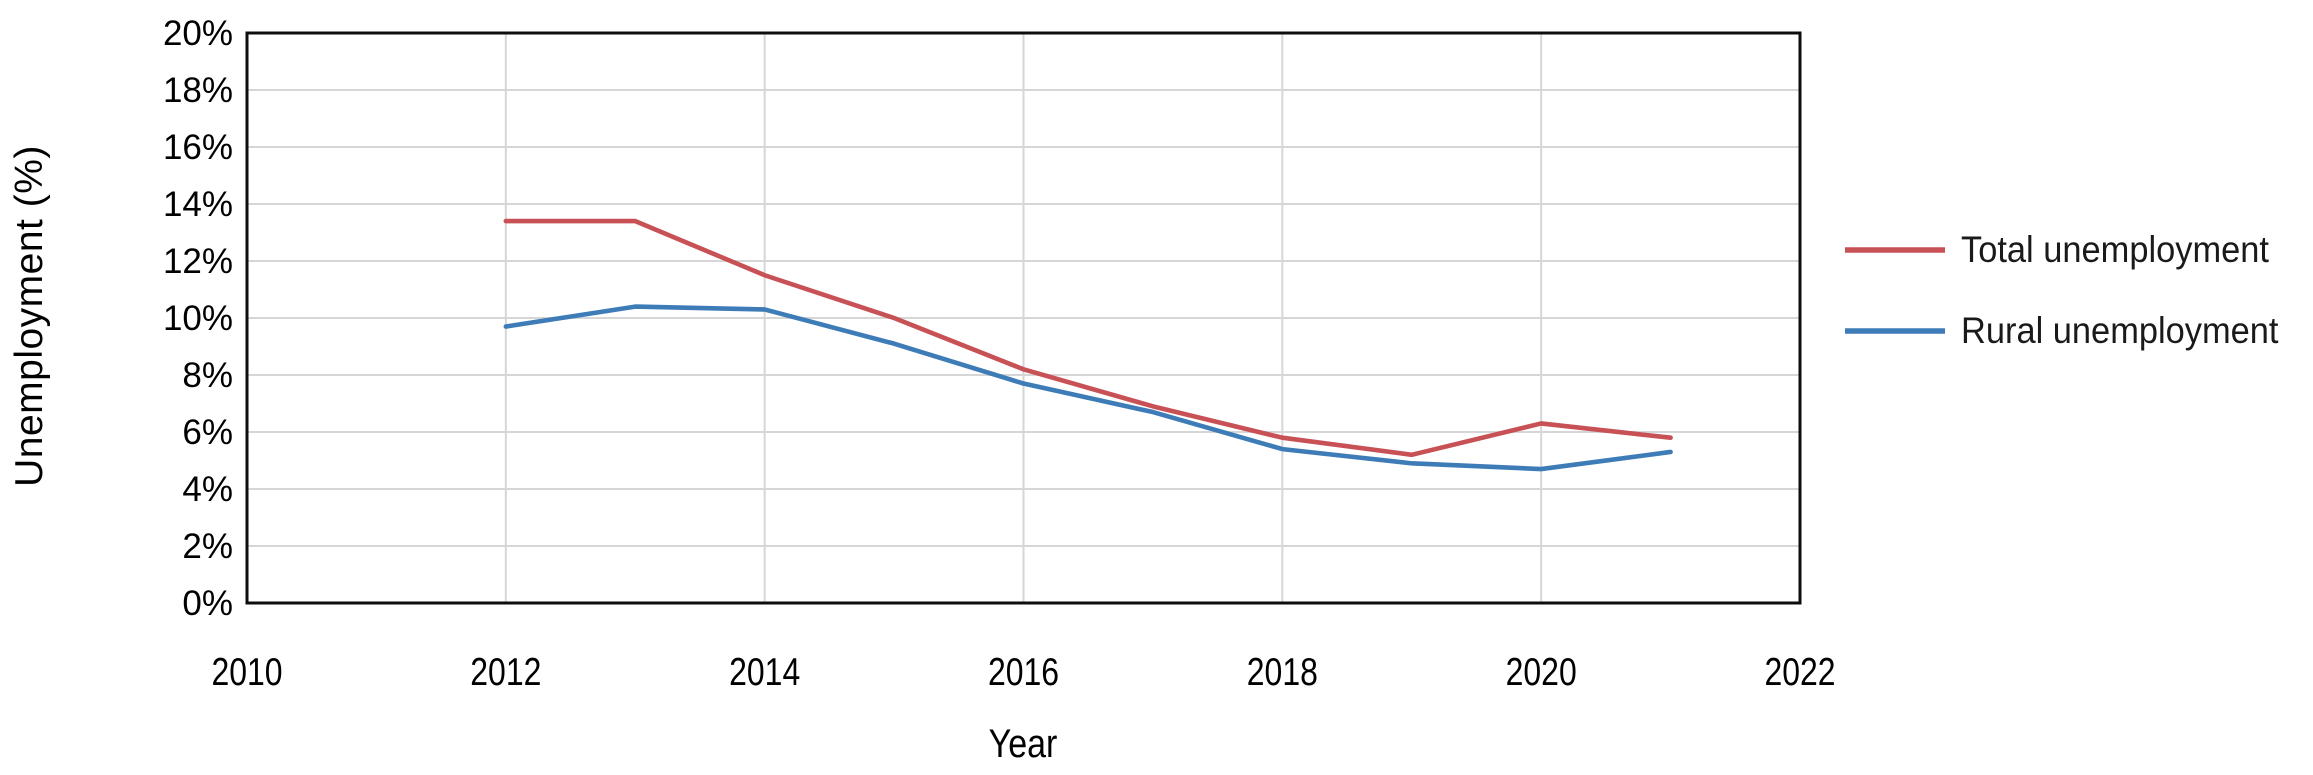 The width and height of the screenshot is (2313, 775). I want to click on y-tick-label: 14%, so click(198, 204).